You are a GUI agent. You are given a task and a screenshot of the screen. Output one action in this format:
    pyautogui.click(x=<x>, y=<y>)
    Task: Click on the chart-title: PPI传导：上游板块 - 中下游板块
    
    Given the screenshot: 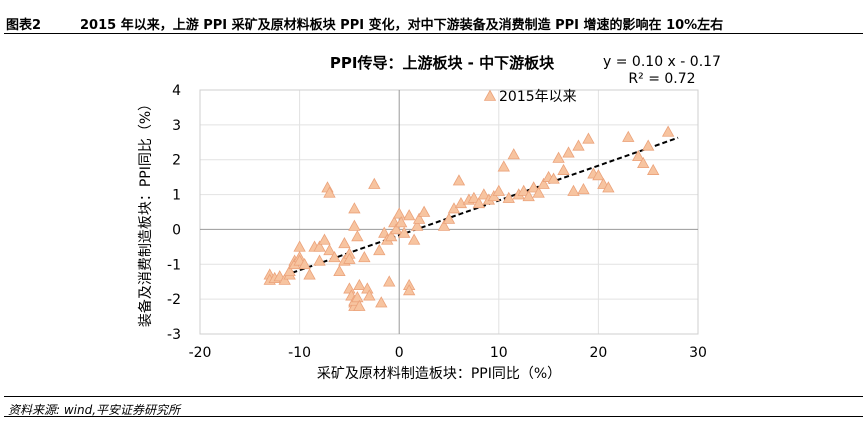 What is the action you would take?
    pyautogui.click(x=442, y=63)
    